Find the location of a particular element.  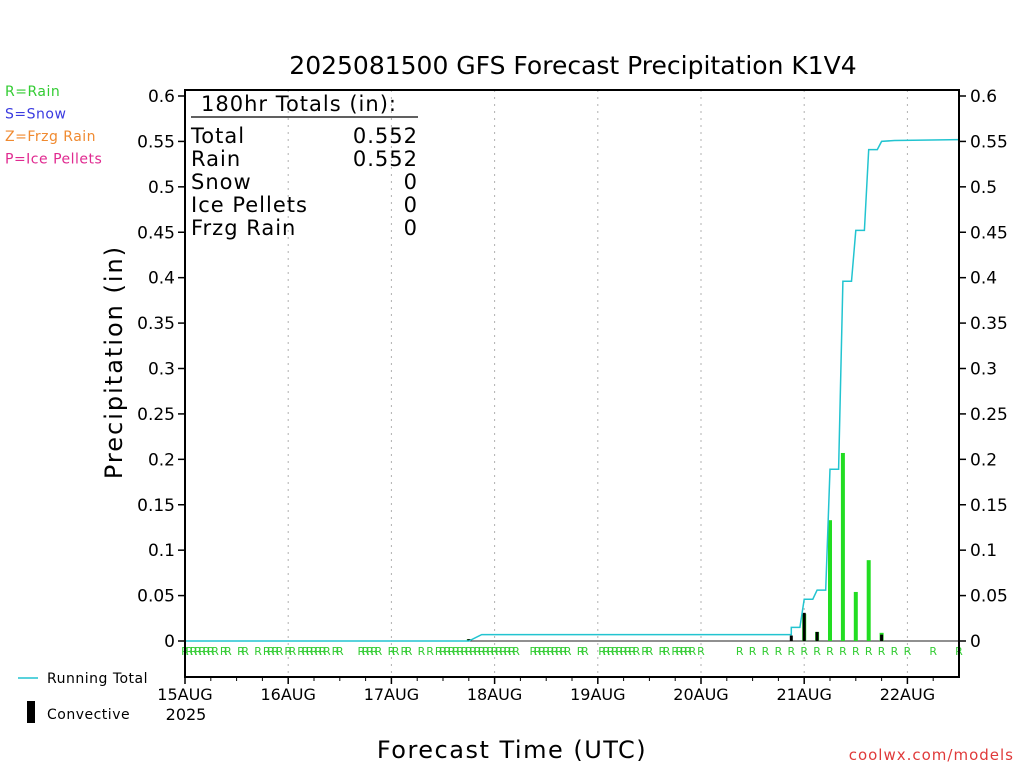

x-tick-label: 15AUG is located at coordinates (184, 694).